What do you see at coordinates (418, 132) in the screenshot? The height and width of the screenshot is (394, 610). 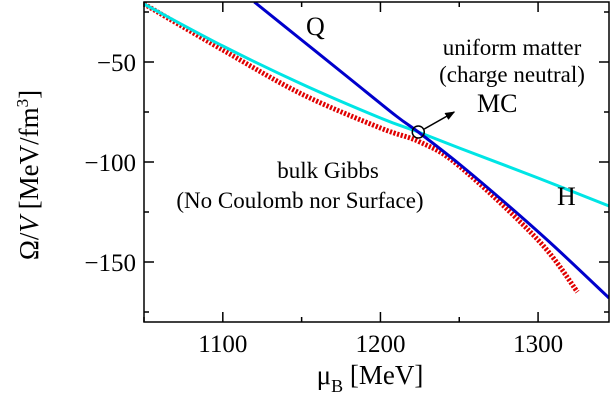 I see `mc-point-marker` at bounding box center [418, 132].